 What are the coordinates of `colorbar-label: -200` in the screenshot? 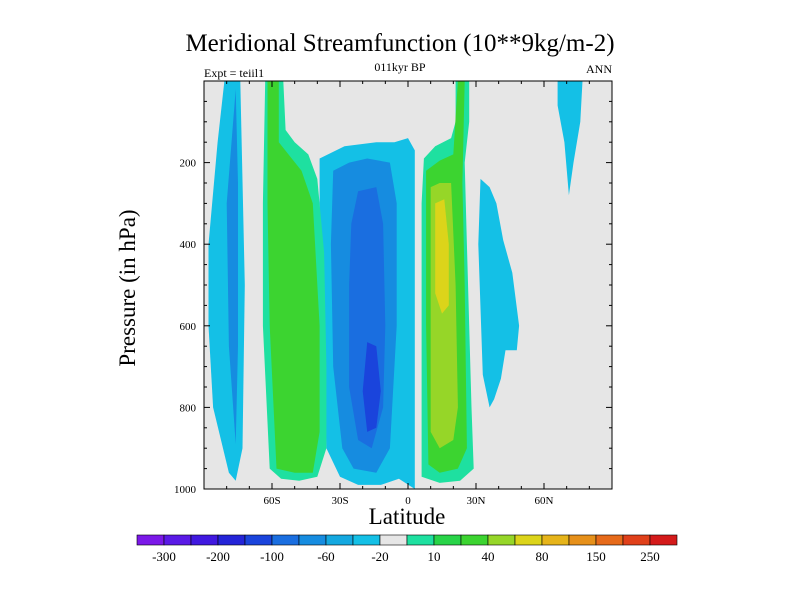 It's located at (218, 556).